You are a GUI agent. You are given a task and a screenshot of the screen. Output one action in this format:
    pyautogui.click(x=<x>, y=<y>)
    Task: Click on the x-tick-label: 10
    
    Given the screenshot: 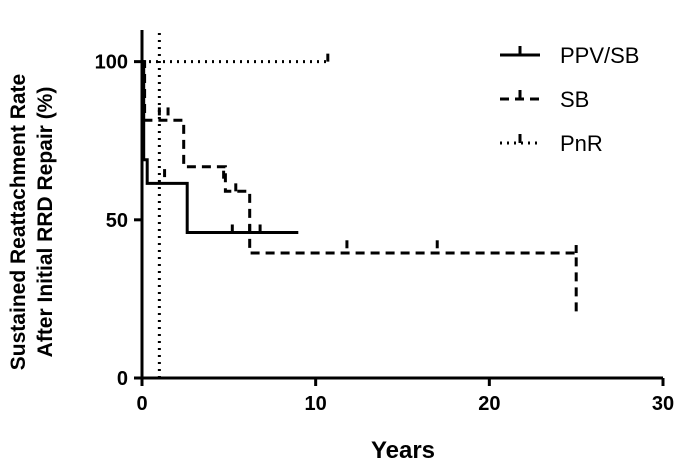 What is the action you would take?
    pyautogui.click(x=316, y=404)
    